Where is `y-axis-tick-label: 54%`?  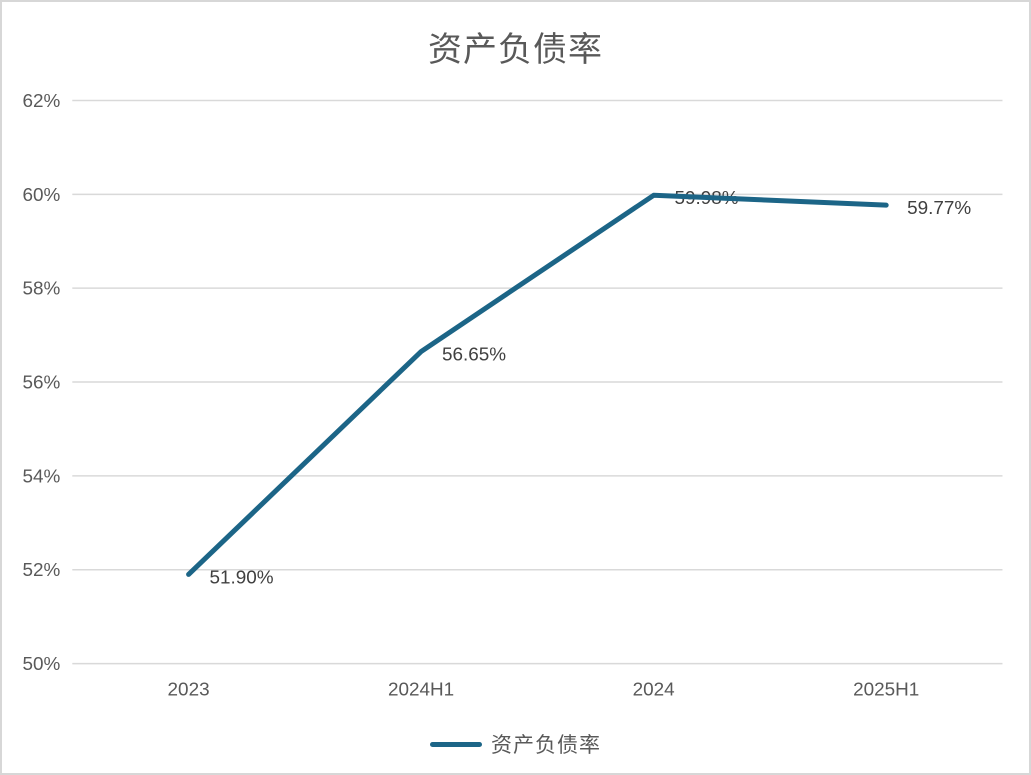
y-axis-tick-label: 54% is located at coordinates (42, 476).